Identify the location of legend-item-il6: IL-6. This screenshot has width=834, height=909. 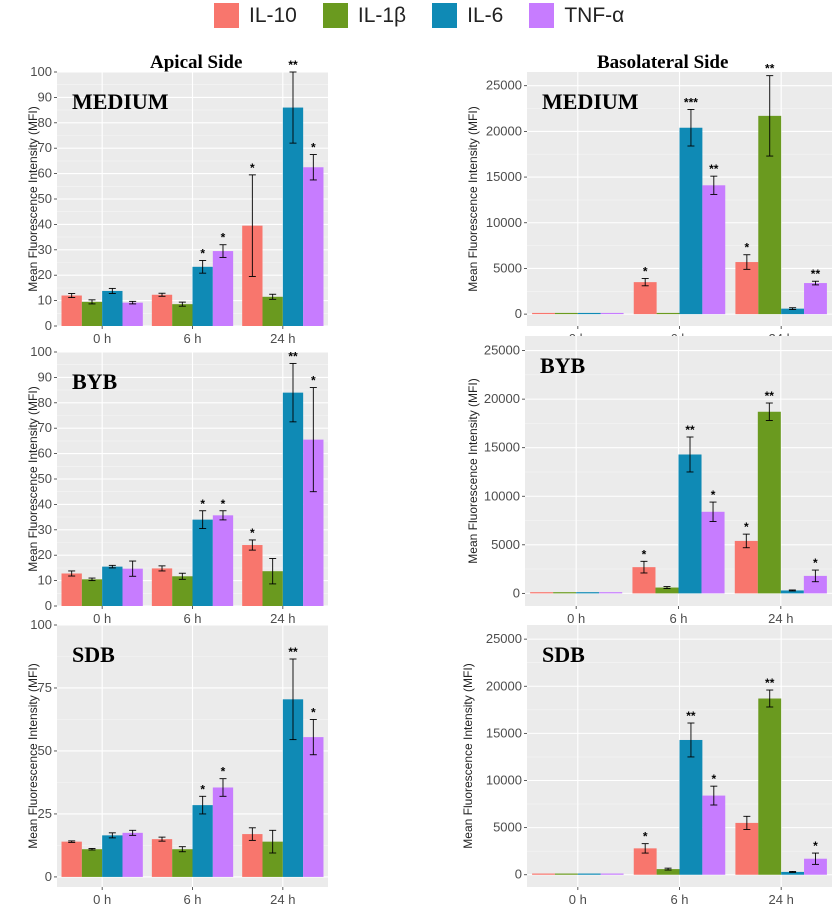
(467, 15).